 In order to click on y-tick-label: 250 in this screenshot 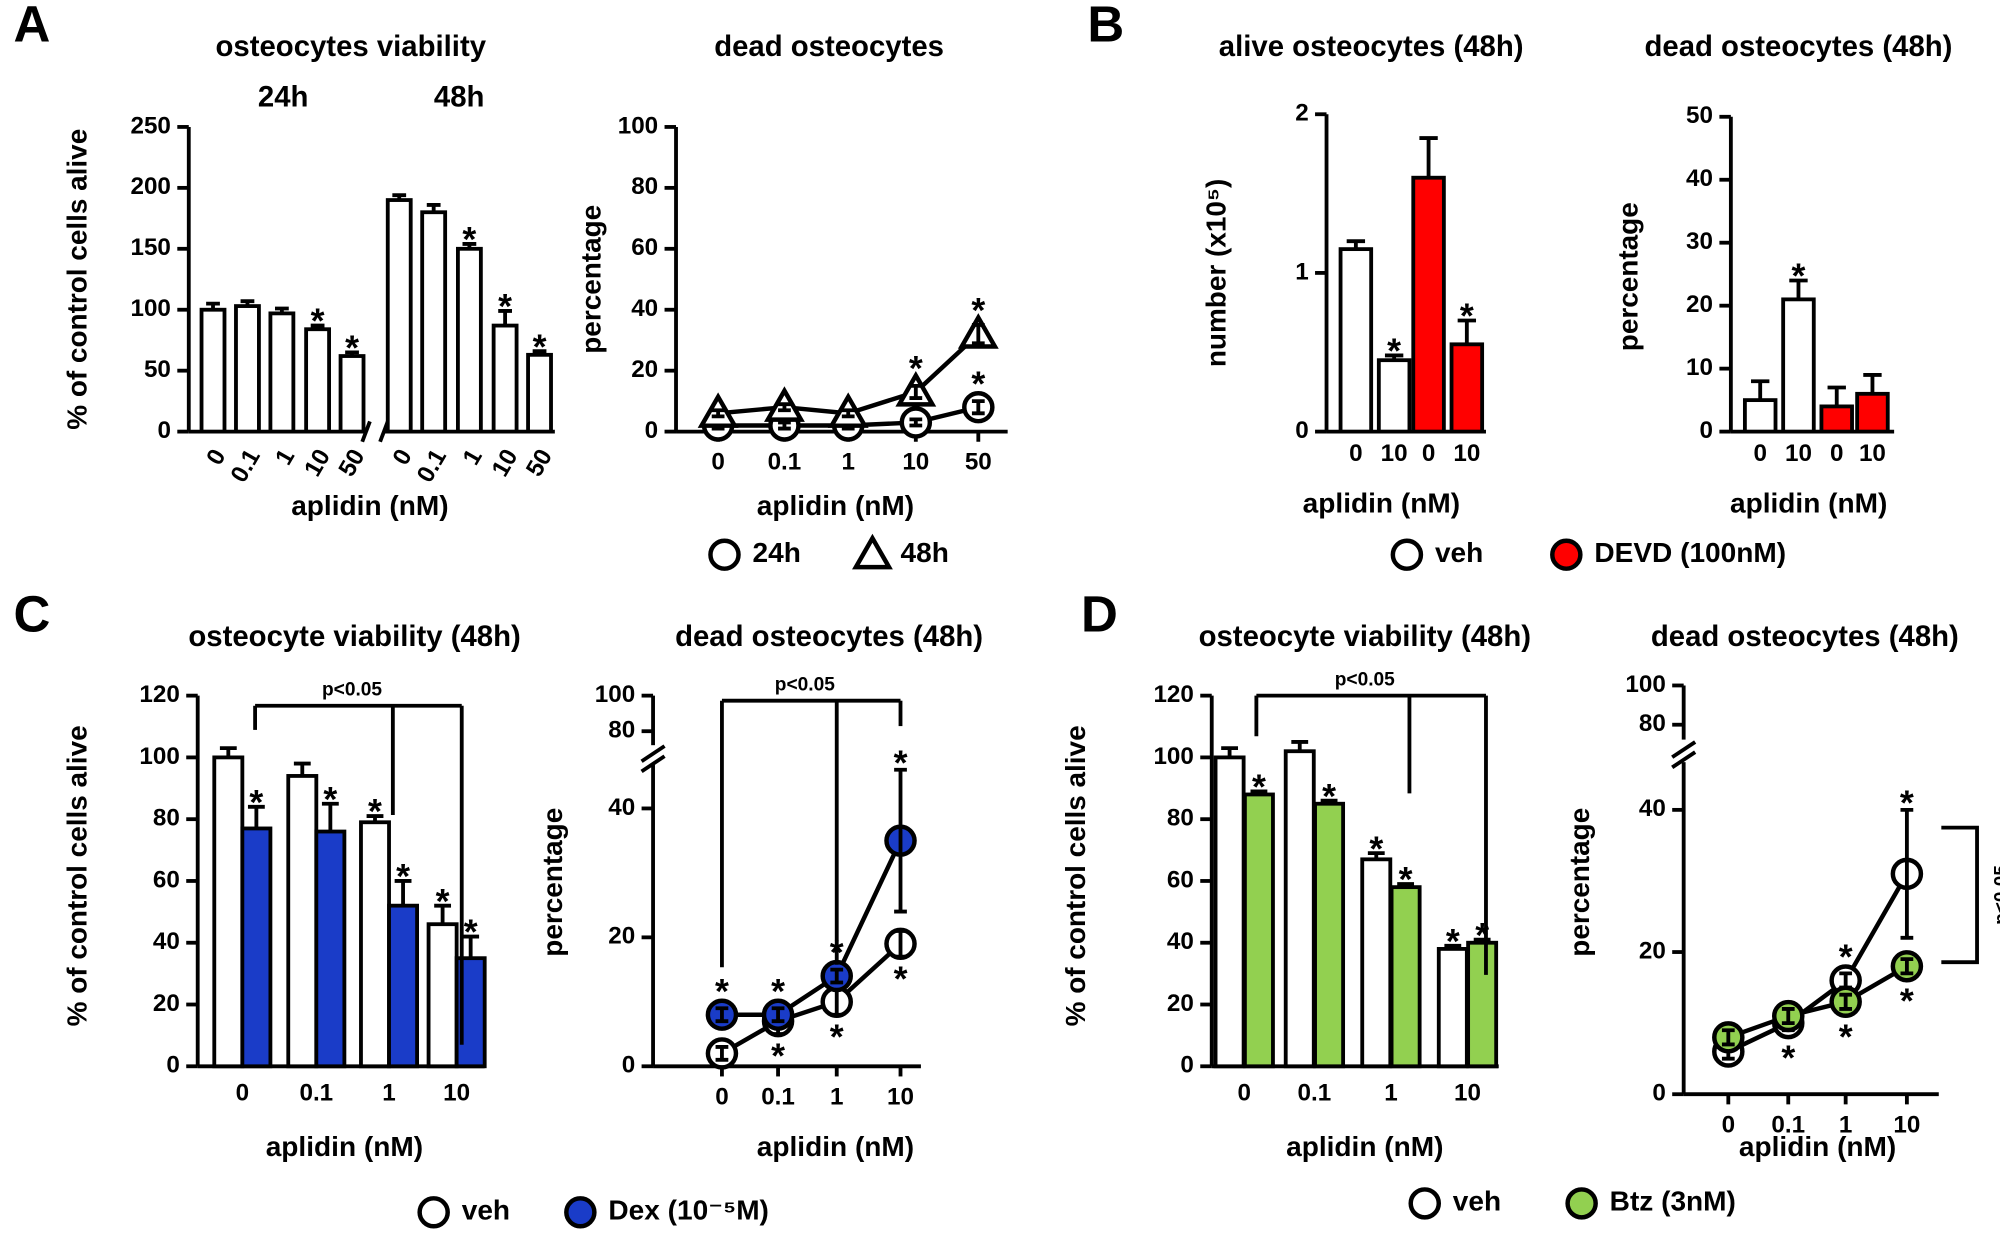, I will do `click(151, 125)`.